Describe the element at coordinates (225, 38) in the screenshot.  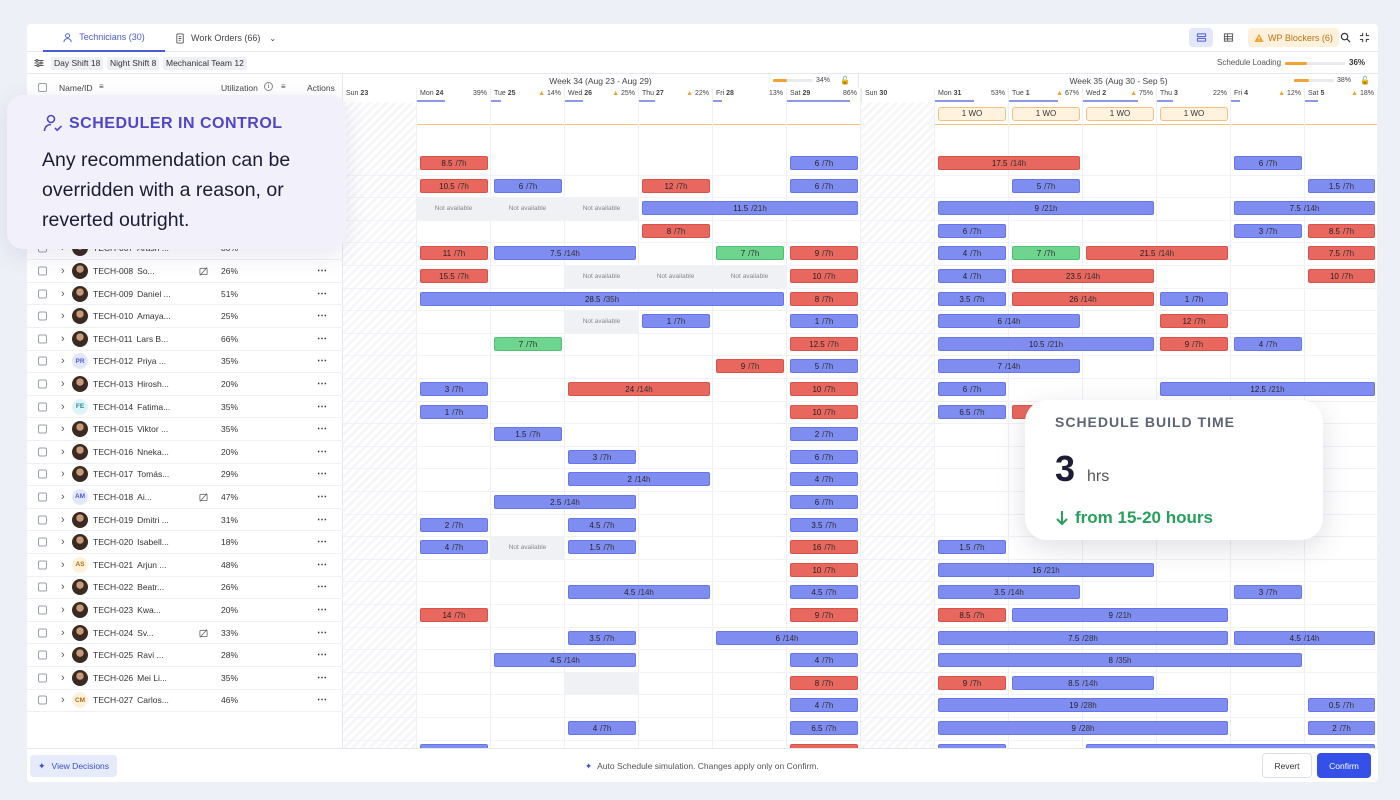
I see `tab-work-orders: Work Orders (66) ⌄` at that location.